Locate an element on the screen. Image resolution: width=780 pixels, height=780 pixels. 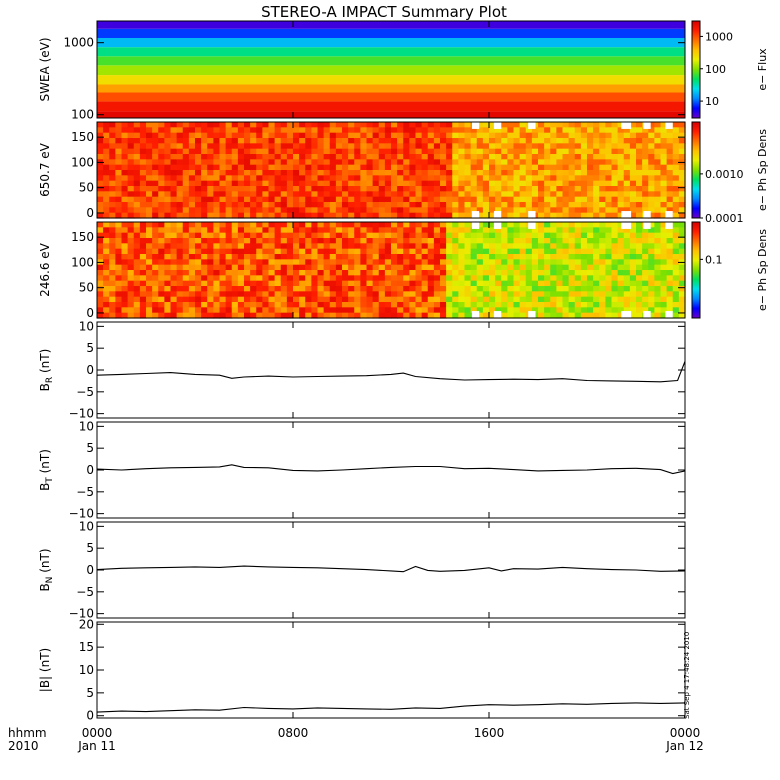
ytick-label: 5 is located at coordinates (90, 548).